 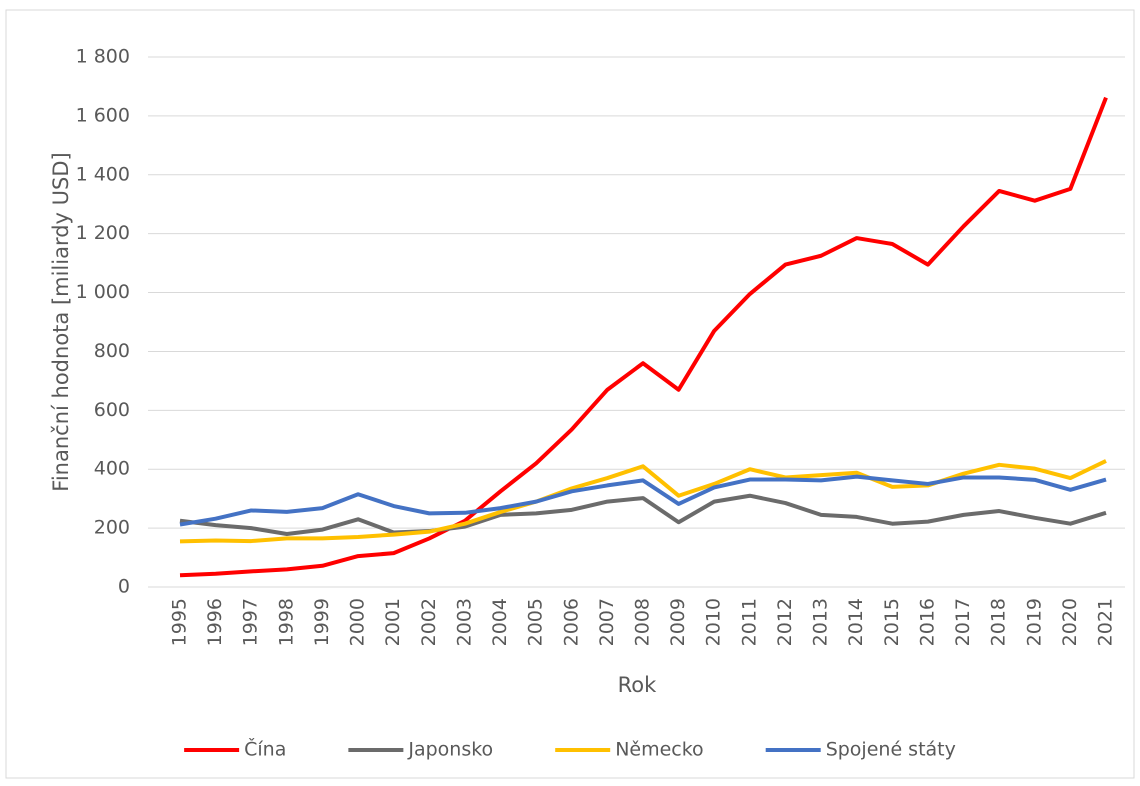 What do you see at coordinates (637, 685) in the screenshot?
I see `x-axis-title: Rok` at bounding box center [637, 685].